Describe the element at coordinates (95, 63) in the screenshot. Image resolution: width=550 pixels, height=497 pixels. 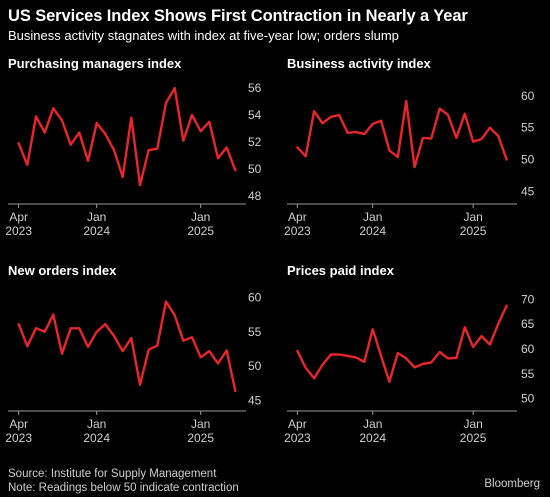
I see `panel-title: Purchasing managers index` at that location.